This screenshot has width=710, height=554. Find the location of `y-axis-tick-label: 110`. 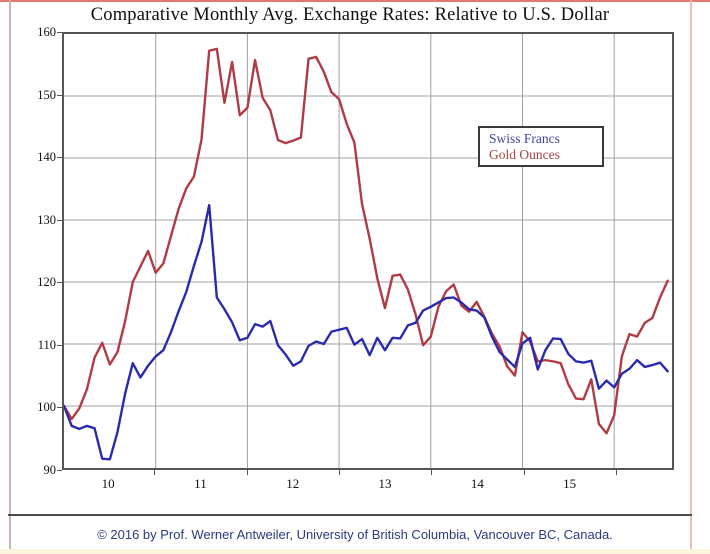

y-axis-tick-label: 110 is located at coordinates (46, 344).